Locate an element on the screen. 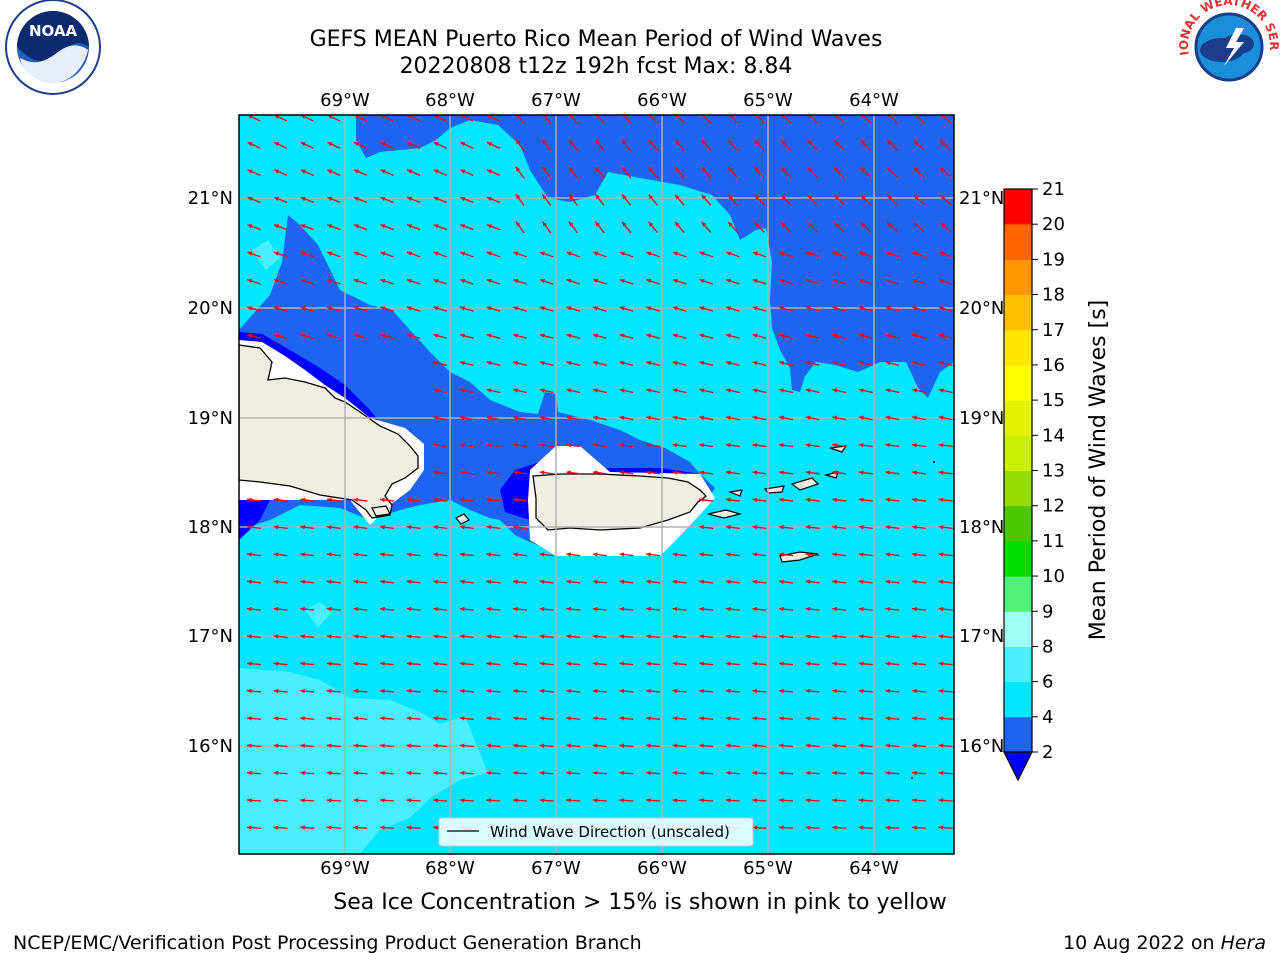 The width and height of the screenshot is (1280, 960). footer-date-text: 10 Aug 2022 on is located at coordinates (1142, 943).